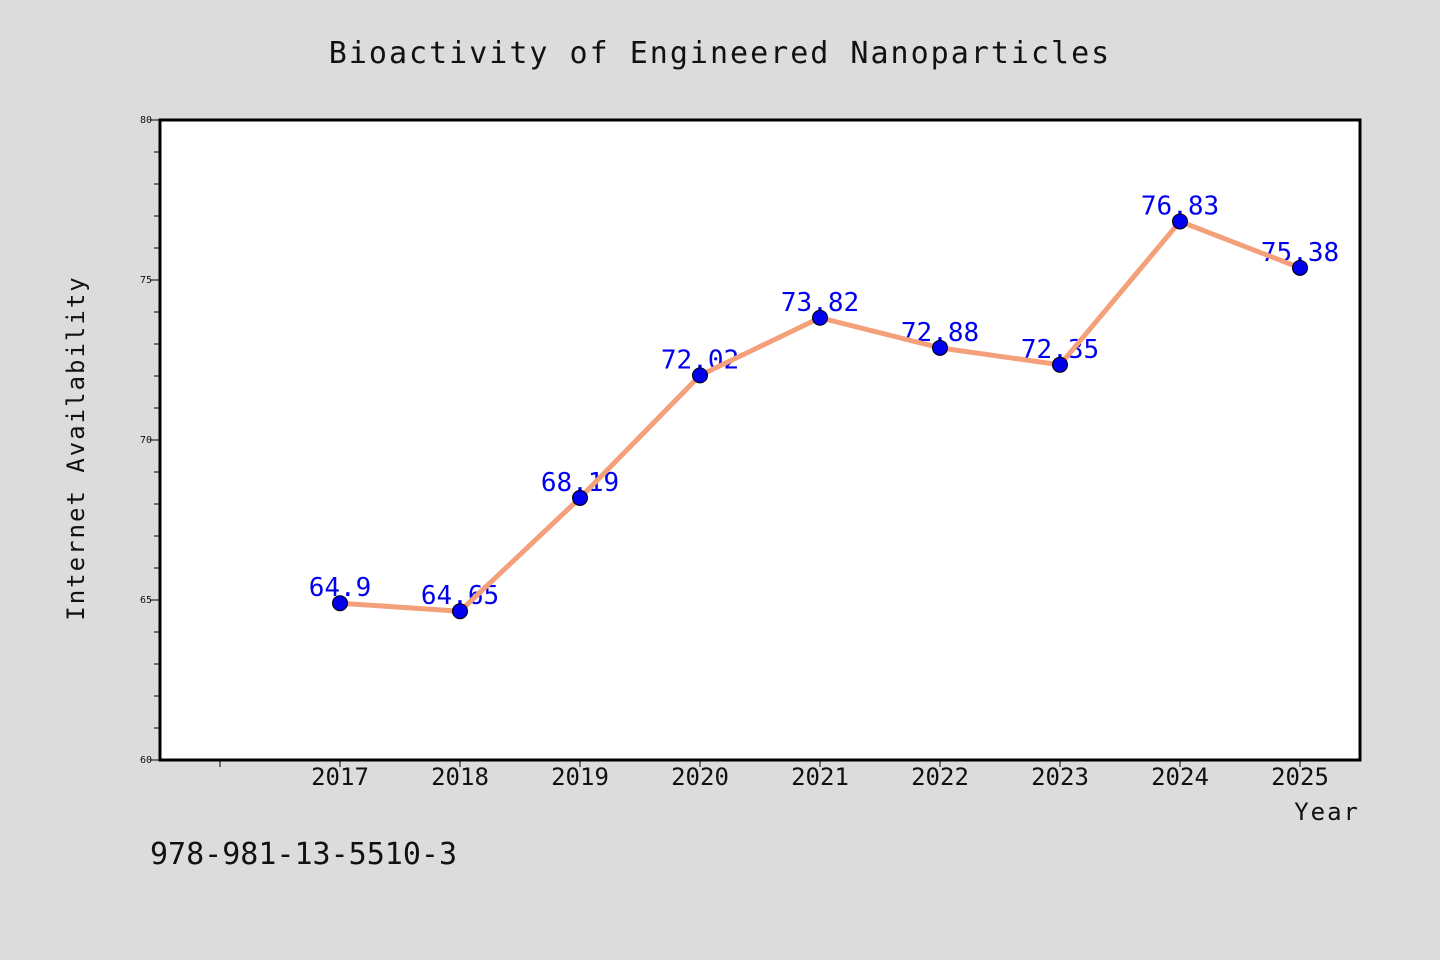 This screenshot has height=960, width=1440. What do you see at coordinates (146, 760) in the screenshot?
I see `y-tick-label: 60` at bounding box center [146, 760].